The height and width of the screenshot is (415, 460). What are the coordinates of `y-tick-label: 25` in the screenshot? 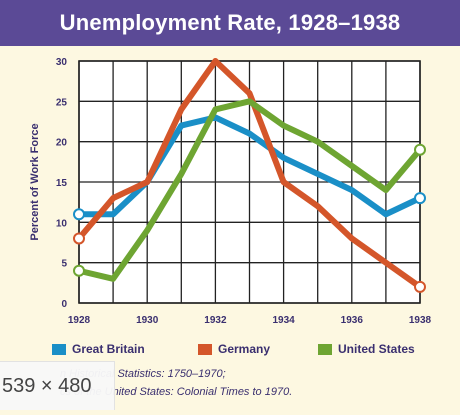 It's located at (62, 102).